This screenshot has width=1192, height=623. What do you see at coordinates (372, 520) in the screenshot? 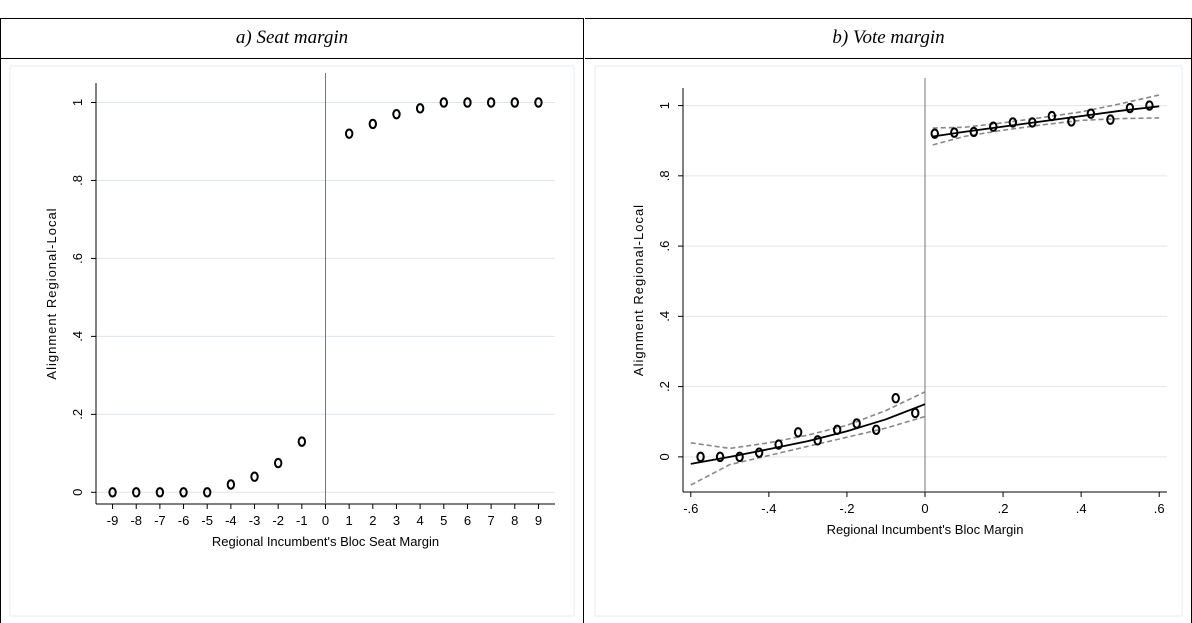
I see `x-tick-label: 2` at bounding box center [372, 520].